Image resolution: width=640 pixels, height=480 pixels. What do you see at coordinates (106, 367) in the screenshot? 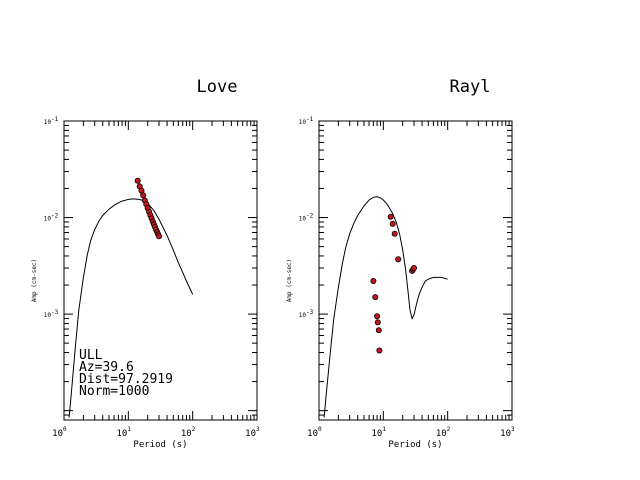
I see `station-annotation: Az=39.6` at bounding box center [106, 367].